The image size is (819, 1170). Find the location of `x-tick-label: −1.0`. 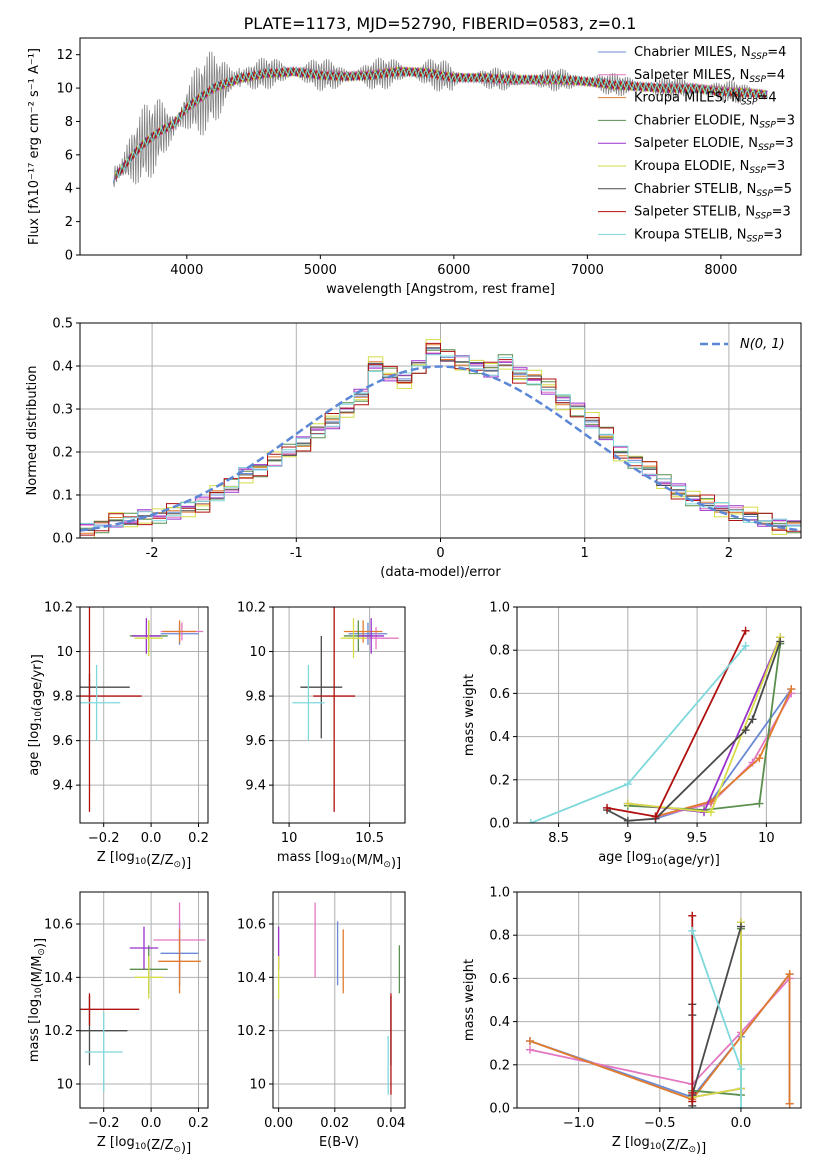

x-tick-label: −1.0 is located at coordinates (579, 1123).